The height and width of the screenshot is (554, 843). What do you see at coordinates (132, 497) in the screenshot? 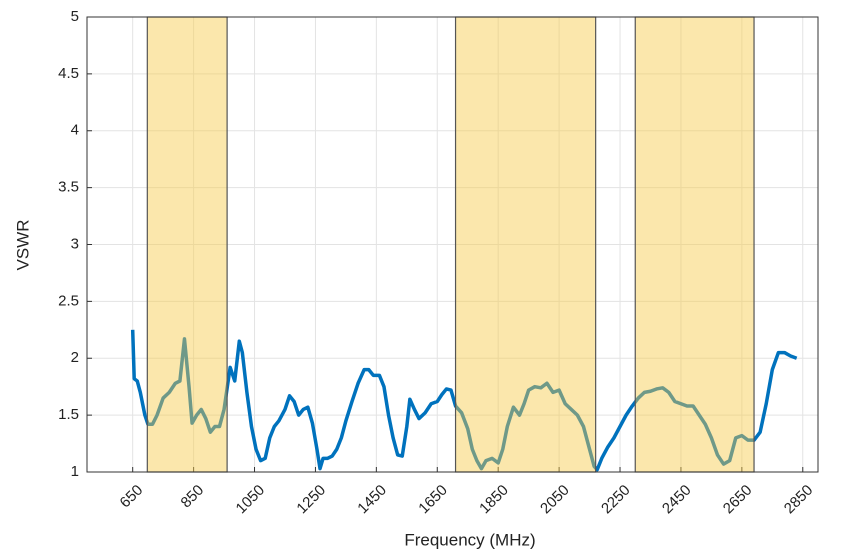
I see `x-tick-label: 650` at bounding box center [132, 497].